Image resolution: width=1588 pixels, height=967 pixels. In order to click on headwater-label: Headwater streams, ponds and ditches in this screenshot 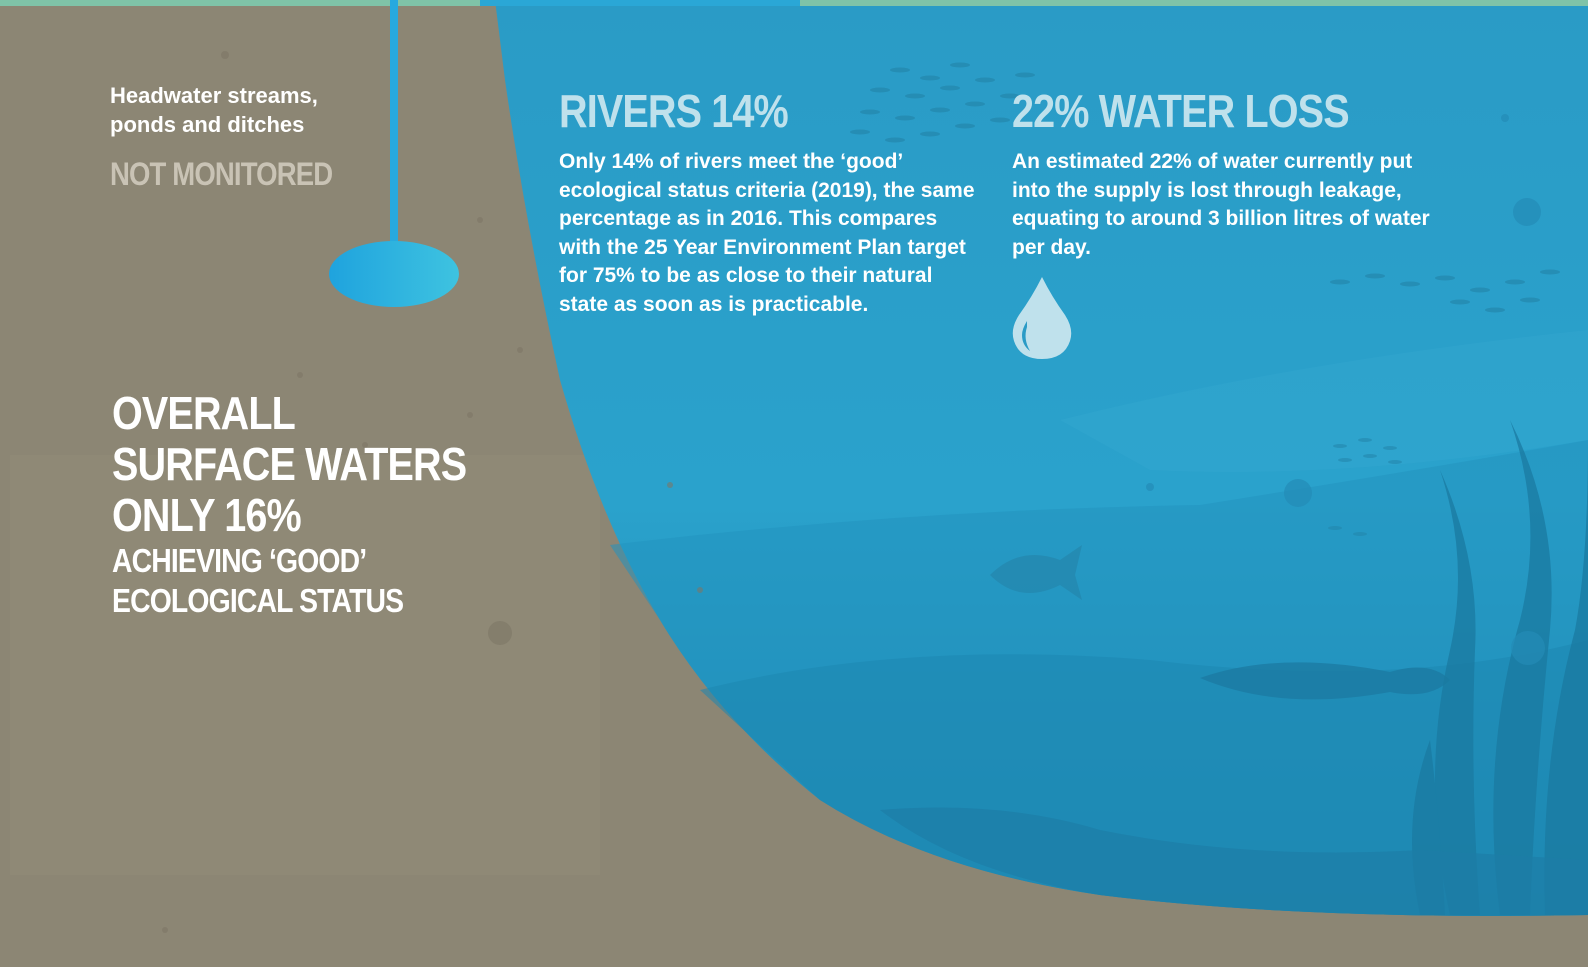, I will do `click(214, 110)`.